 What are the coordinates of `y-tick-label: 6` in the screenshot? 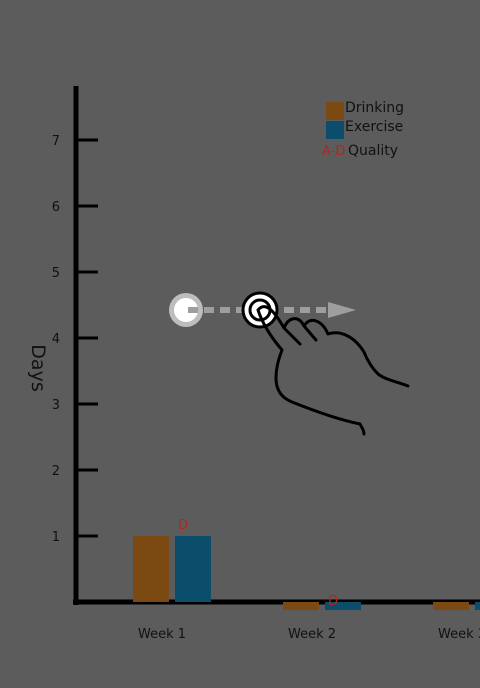 It's located at (56, 207).